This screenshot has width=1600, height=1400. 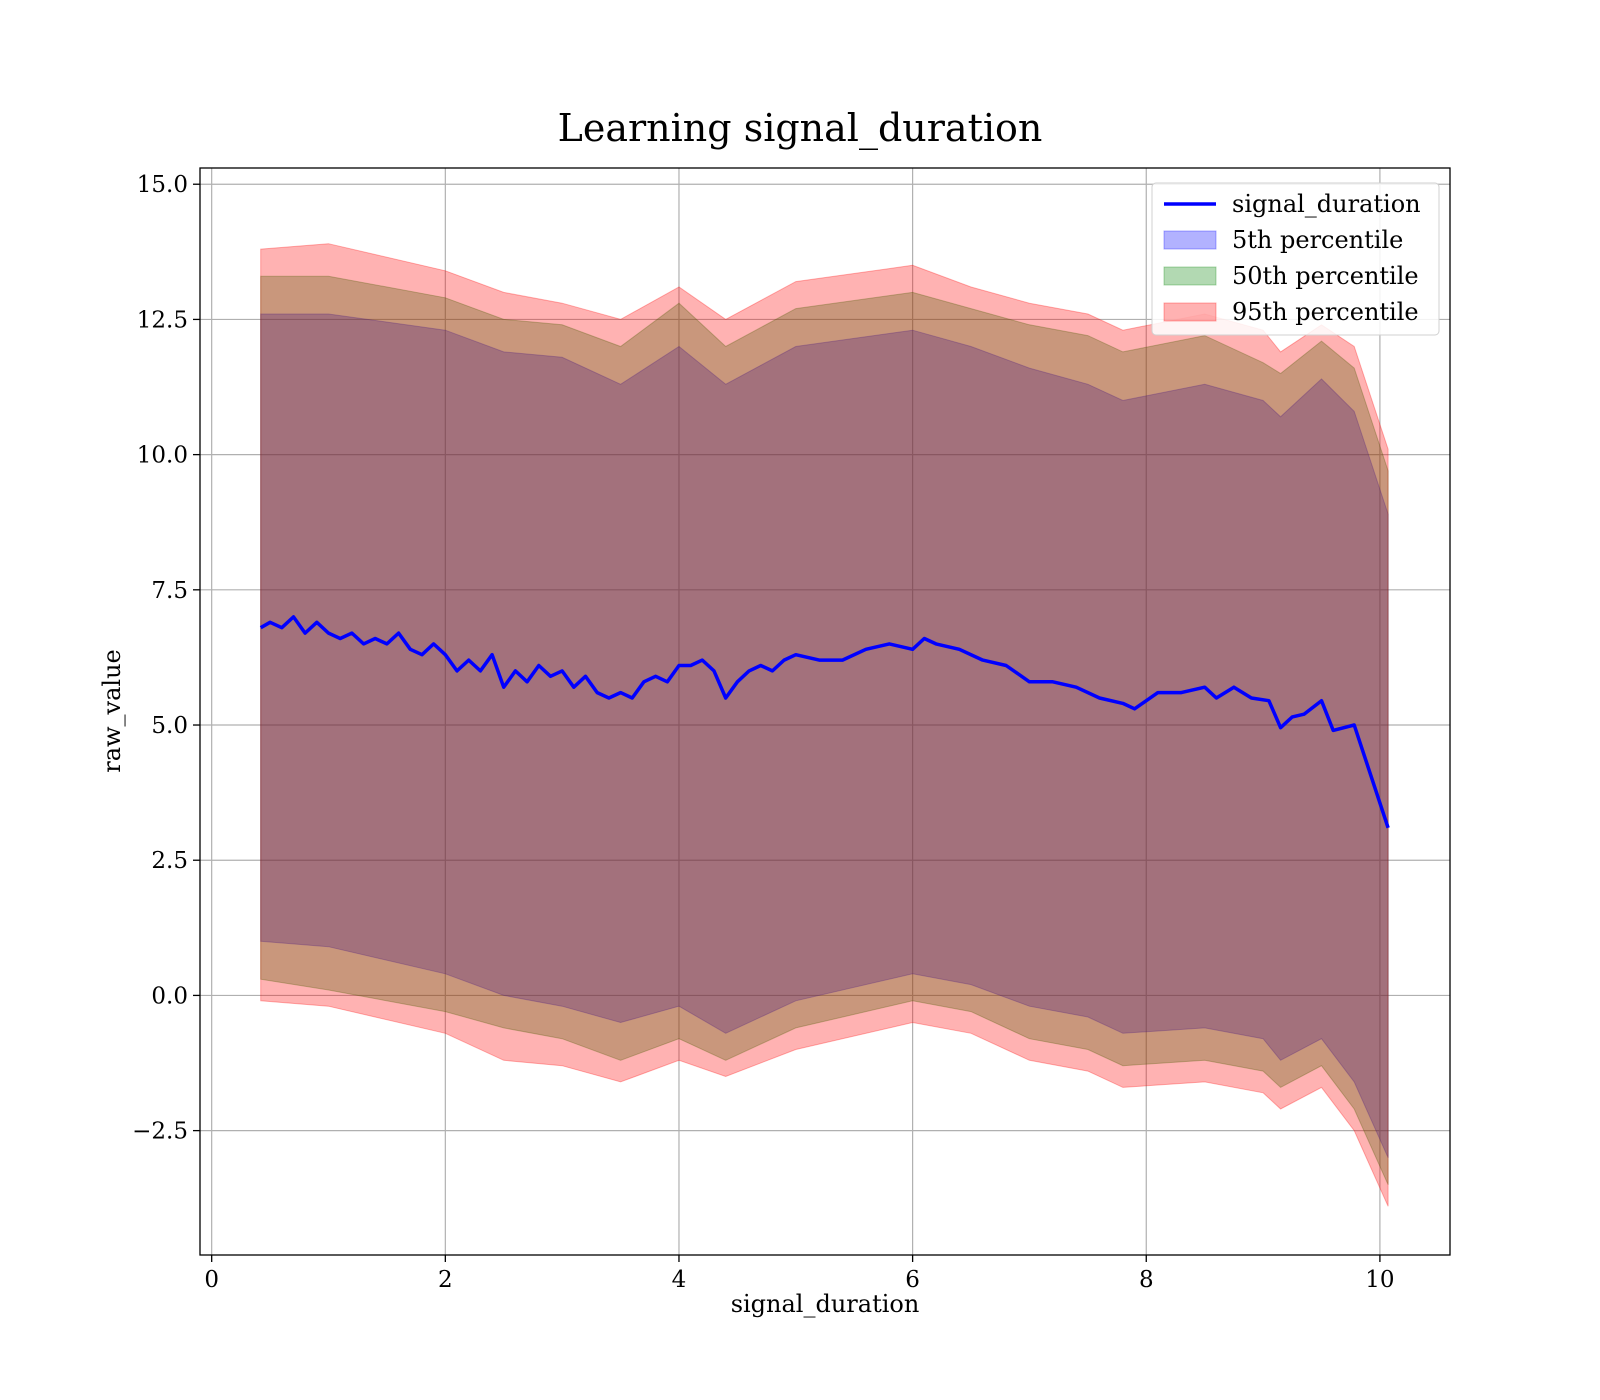 I want to click on x-tick-label: 0, so click(x=211, y=1280).